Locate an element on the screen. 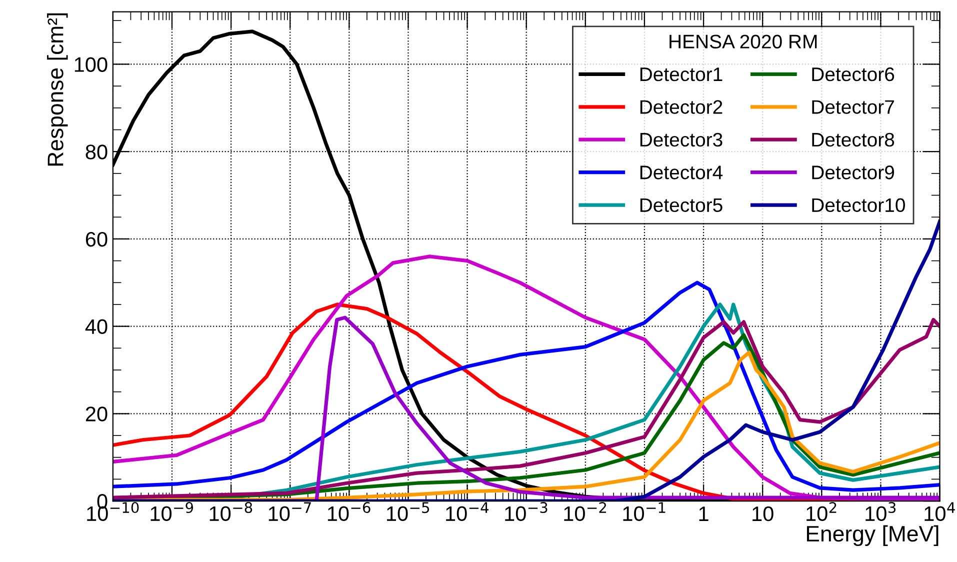 The width and height of the screenshot is (957, 562). y-tick-label: 20 is located at coordinates (97, 414).